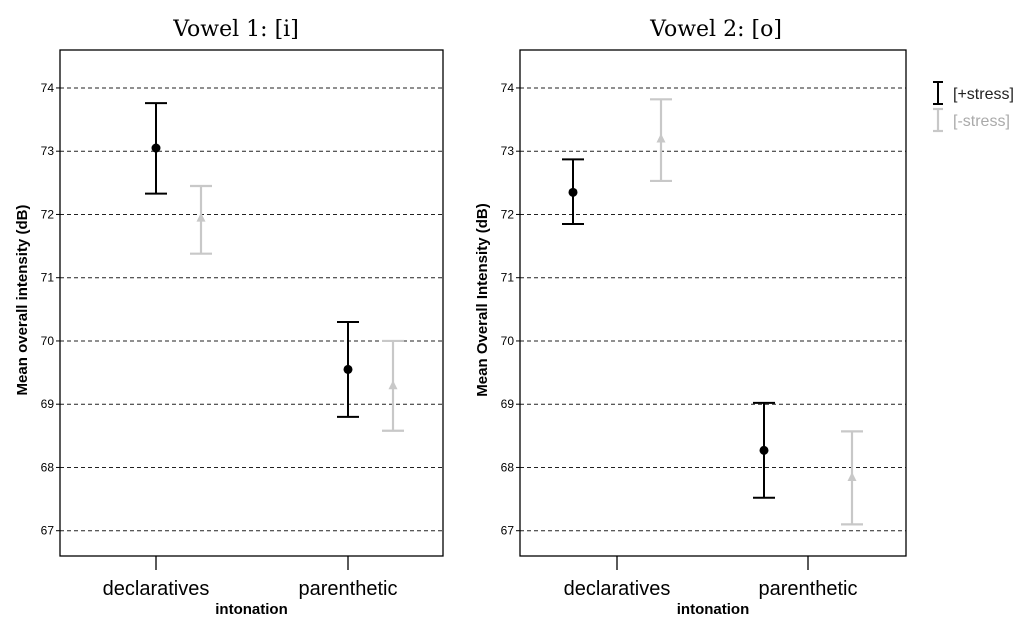  I want to click on legend: [+stress] [-stress], so click(973, 107).